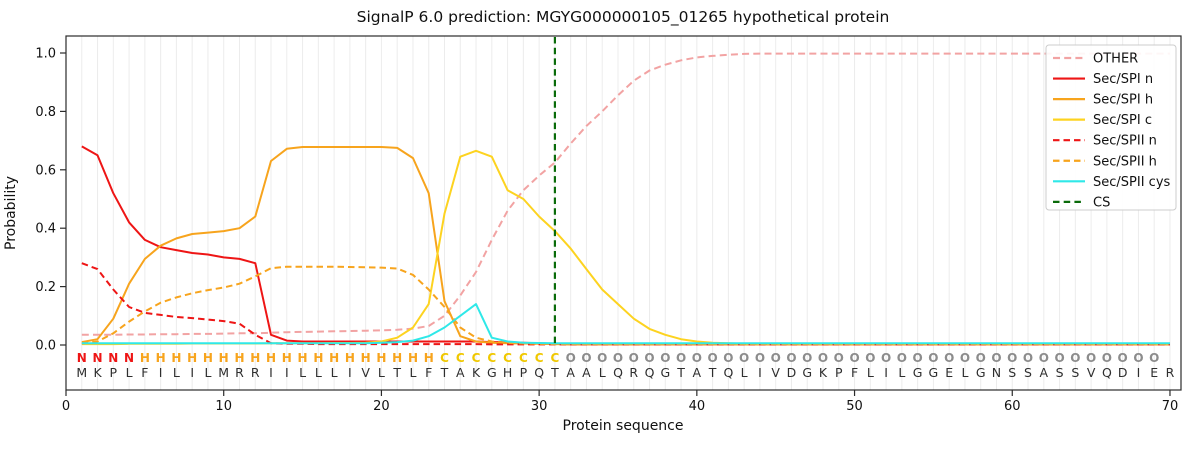  Describe the element at coordinates (45, 54) in the screenshot. I see `y-tick-label: 1.0` at that location.